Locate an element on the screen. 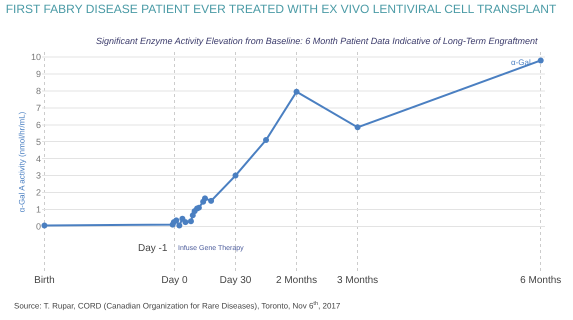 This screenshot has height=320, width=573. y-tick-label: 8 is located at coordinates (38, 91).